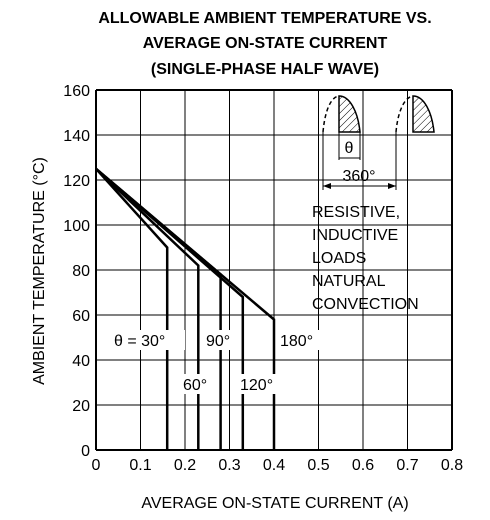 The width and height of the screenshot is (490, 520). What do you see at coordinates (274, 503) in the screenshot?
I see `x-axis-label: AVERAGE ON-STATE CURRENT (A)` at bounding box center [274, 503].